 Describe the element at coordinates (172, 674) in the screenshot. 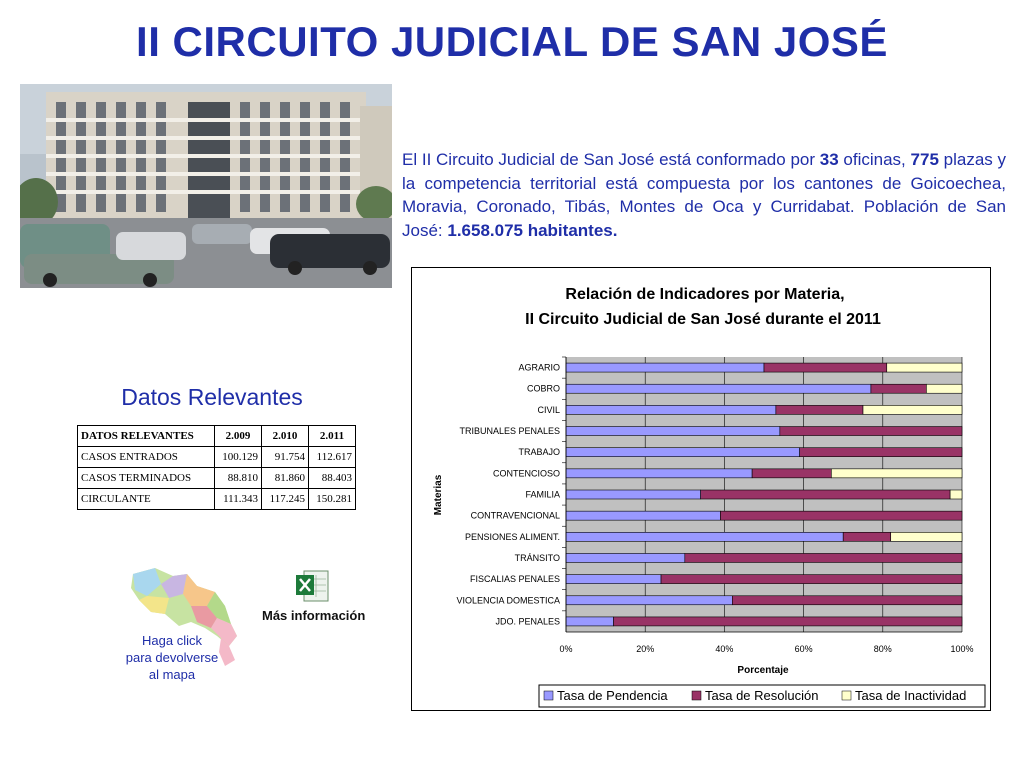

I see `map-caption-line: al mapa` at that location.